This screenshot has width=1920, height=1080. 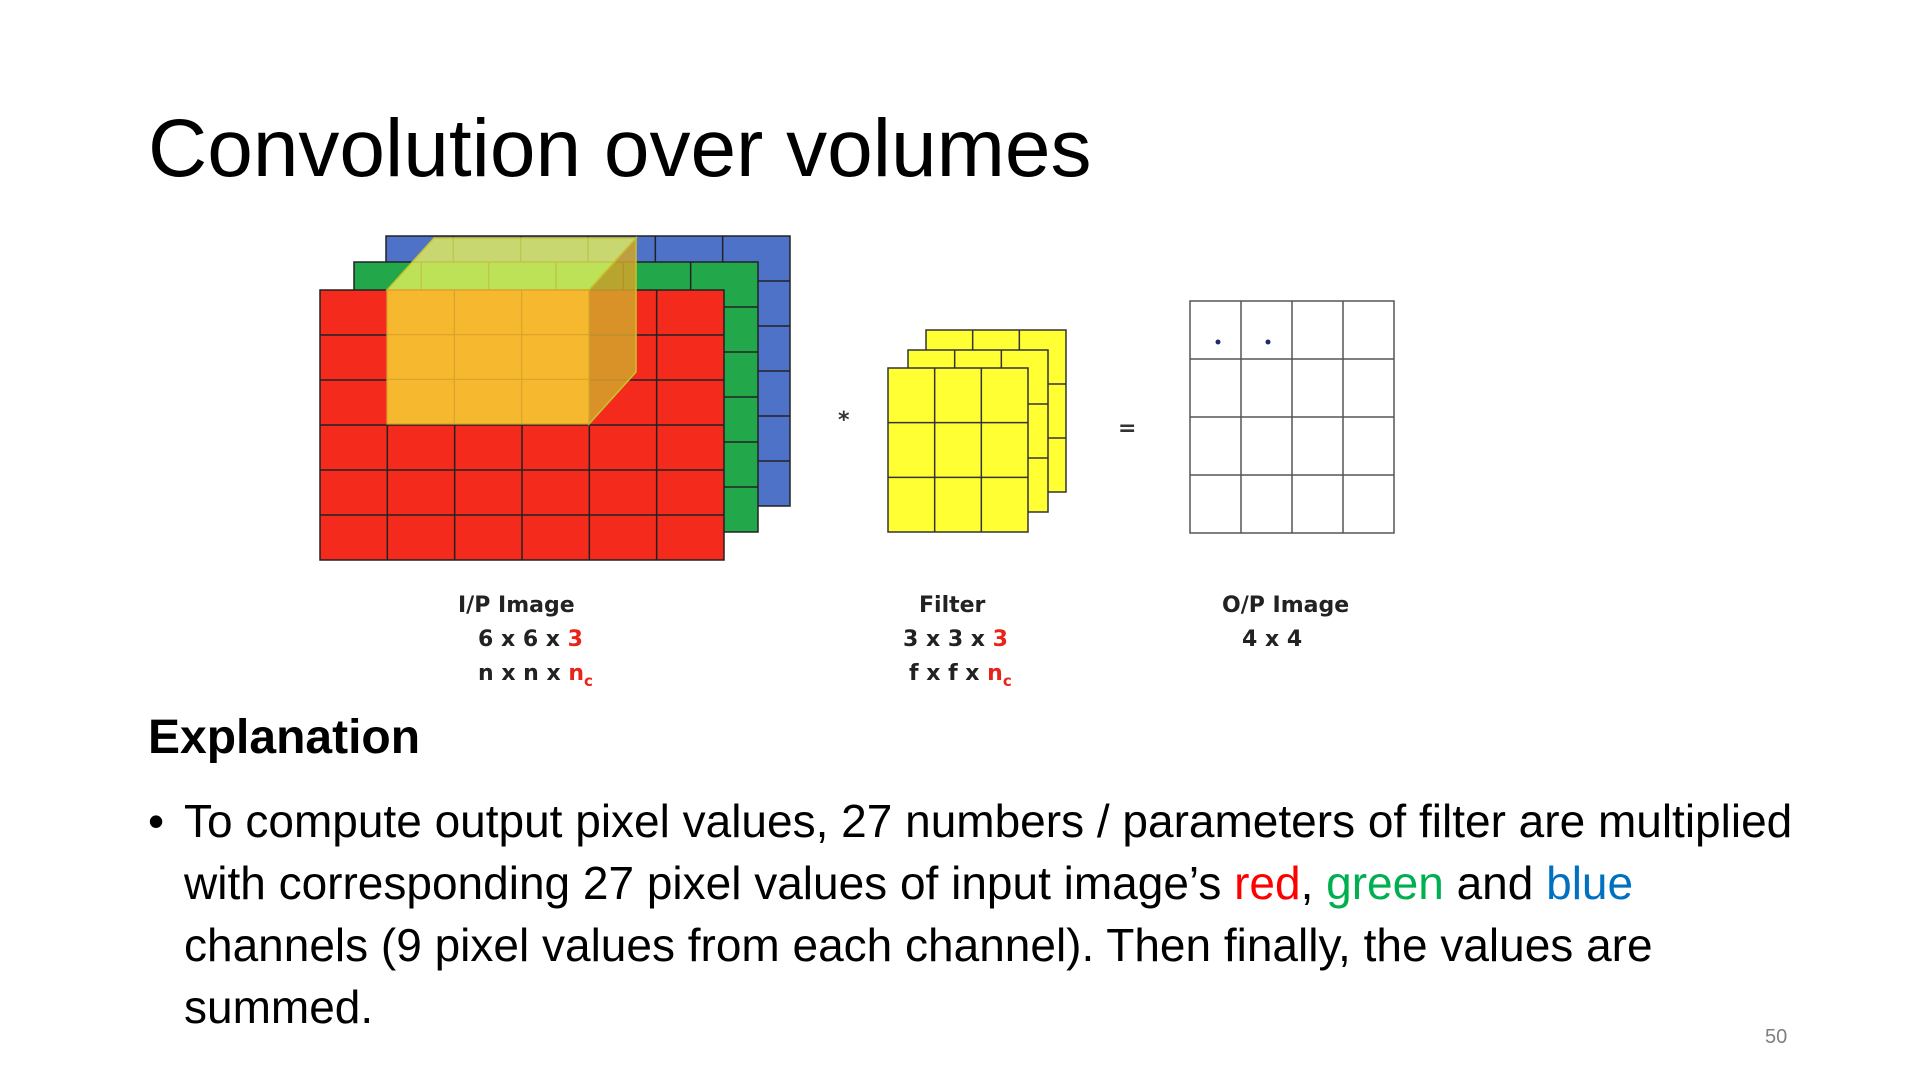 What do you see at coordinates (535, 675) in the screenshot?
I see `input-symbolic-dims: n x n x nc` at bounding box center [535, 675].